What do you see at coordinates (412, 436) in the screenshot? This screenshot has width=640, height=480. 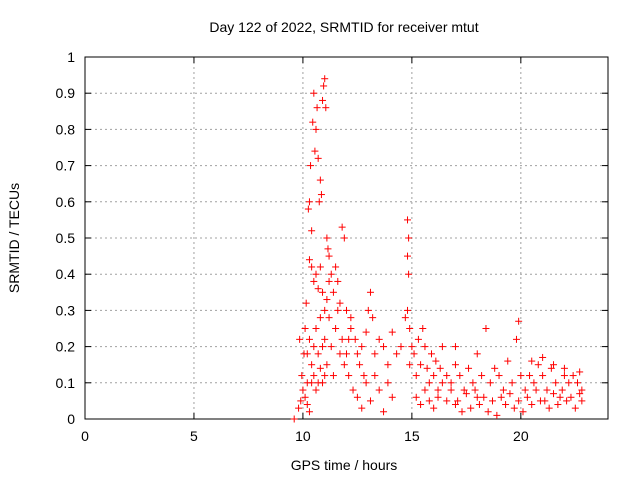 I see `x-tick-label: 15` at bounding box center [412, 436].